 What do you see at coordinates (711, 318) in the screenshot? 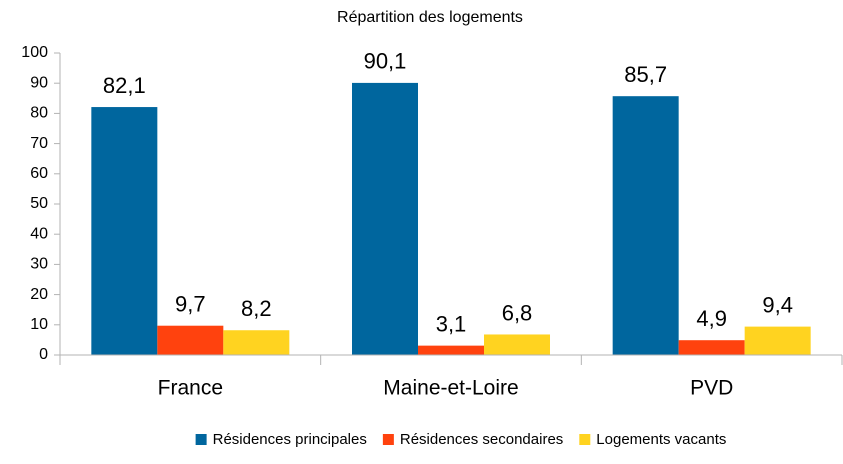
I see `data-label: 4,9` at bounding box center [711, 318].